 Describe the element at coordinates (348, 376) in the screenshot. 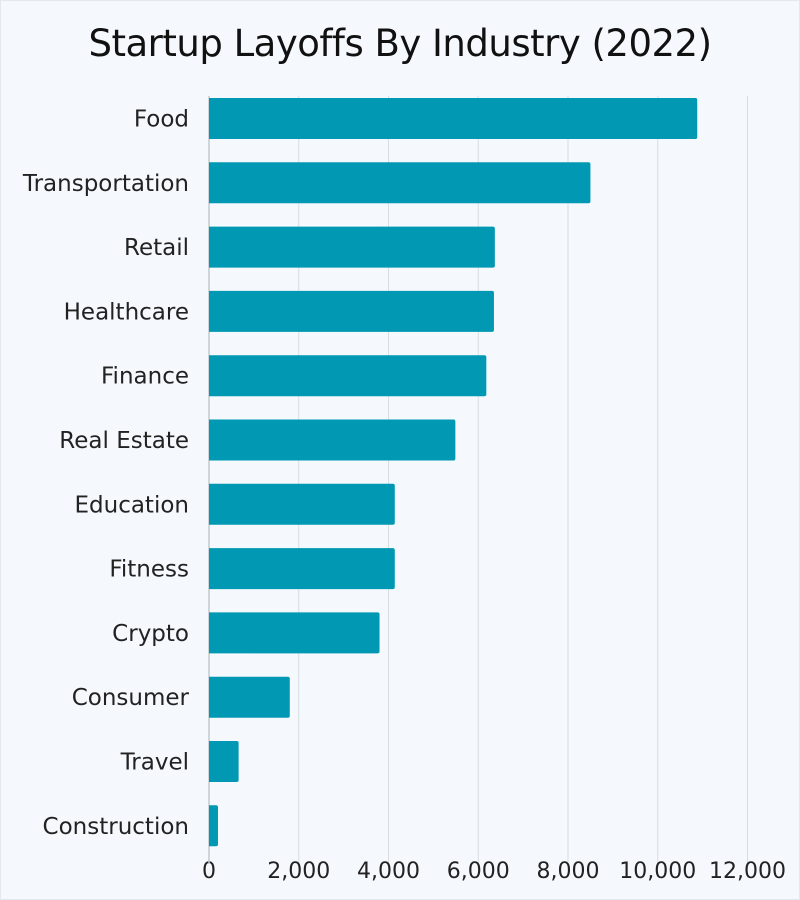

I see `bar-finance` at that location.